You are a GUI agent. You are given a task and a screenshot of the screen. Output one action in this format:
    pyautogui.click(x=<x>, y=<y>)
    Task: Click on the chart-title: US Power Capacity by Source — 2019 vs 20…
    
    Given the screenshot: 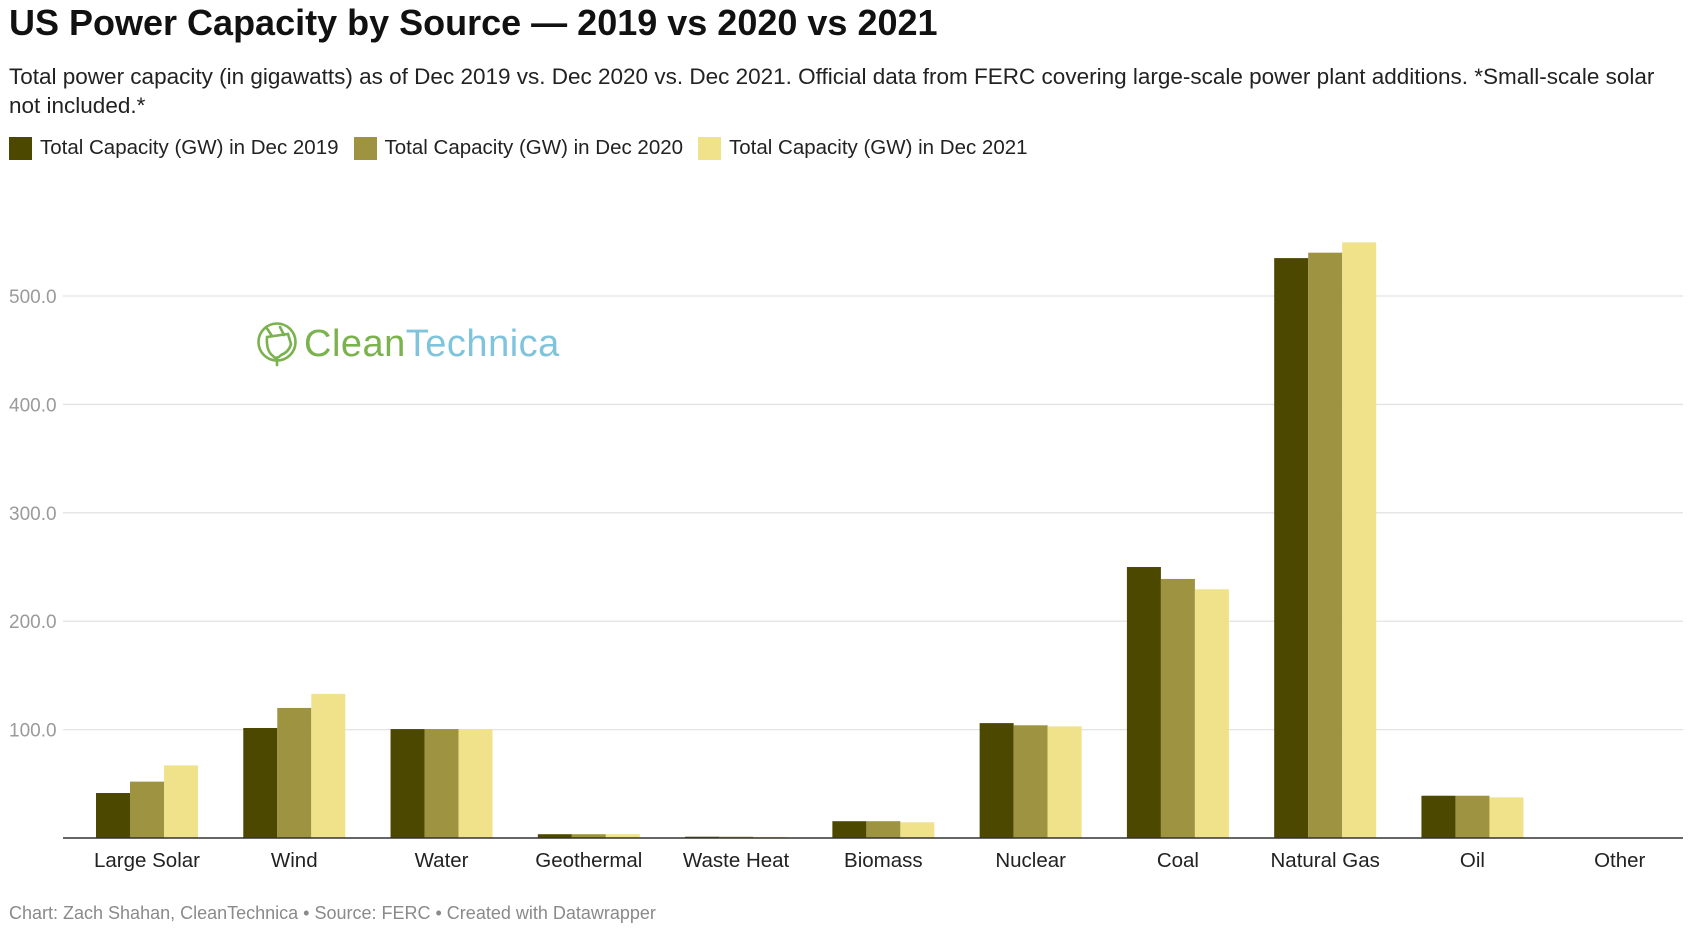 What is the action you would take?
    pyautogui.click(x=473, y=22)
    